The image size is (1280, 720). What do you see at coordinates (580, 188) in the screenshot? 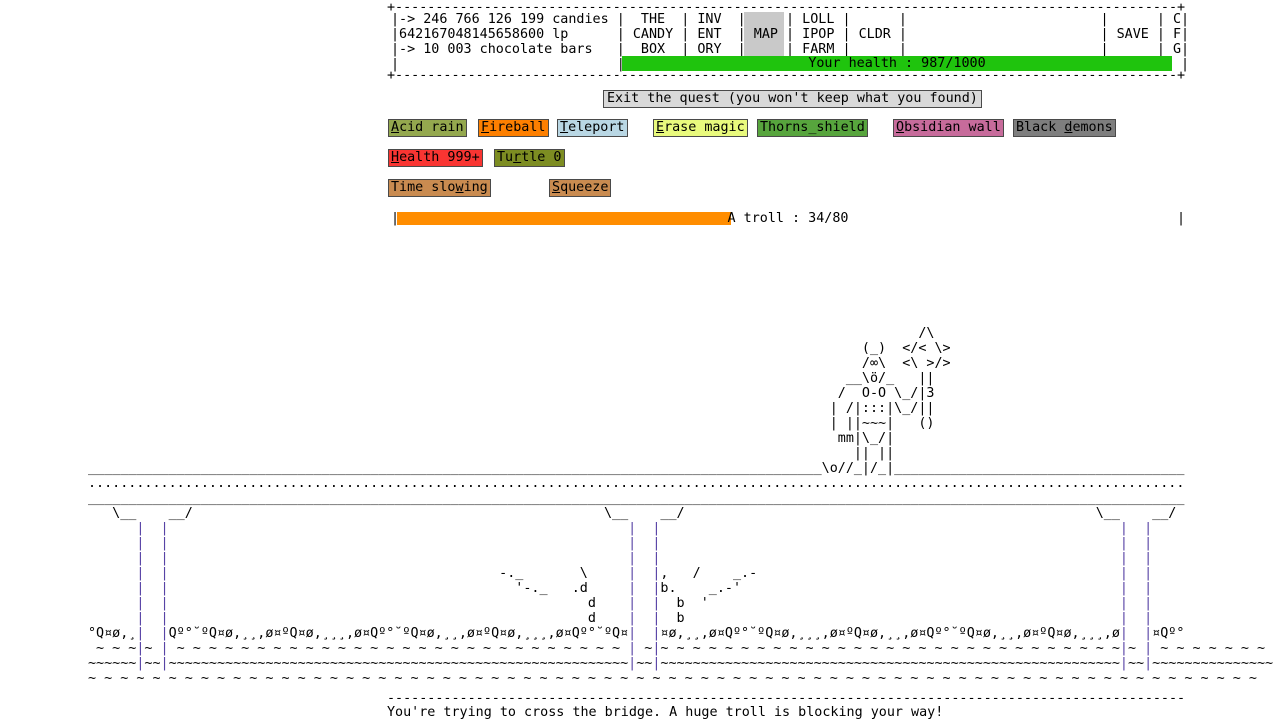
I see `spell-button-squeeze: Squeeze` at bounding box center [580, 188].